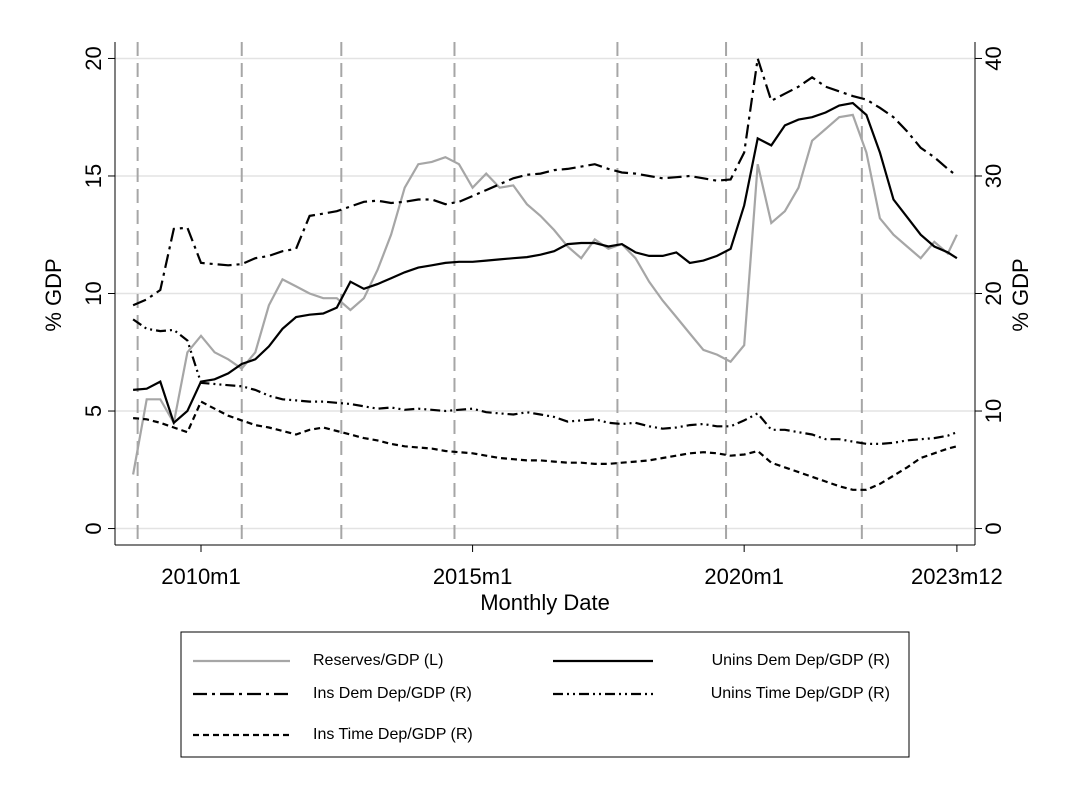 This screenshot has width=1067, height=792. Describe the element at coordinates (393, 734) in the screenshot. I see `legend-label: Ins Time Dep/GDP (R)` at that location.